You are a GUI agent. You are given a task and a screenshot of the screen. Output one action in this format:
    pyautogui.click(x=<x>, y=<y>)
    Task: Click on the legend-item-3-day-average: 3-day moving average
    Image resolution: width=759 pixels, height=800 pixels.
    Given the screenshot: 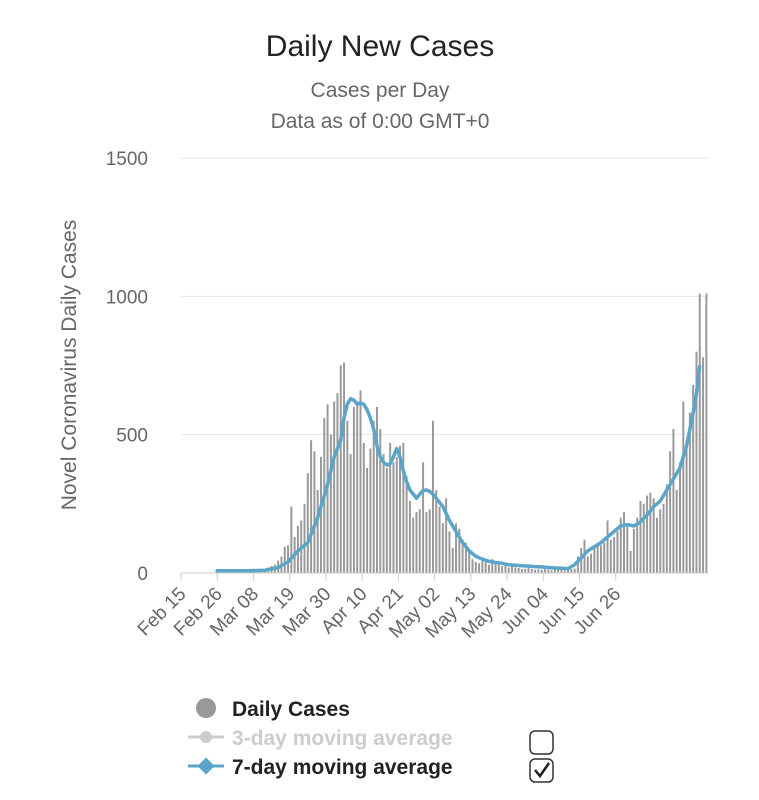 What is the action you would take?
    pyautogui.click(x=371, y=741)
    